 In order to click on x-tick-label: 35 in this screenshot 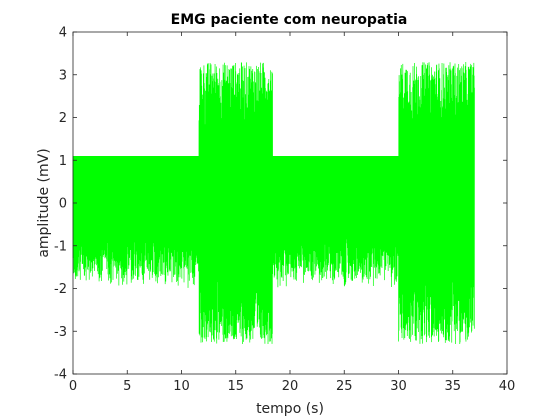, I will do `click(452, 386)`.